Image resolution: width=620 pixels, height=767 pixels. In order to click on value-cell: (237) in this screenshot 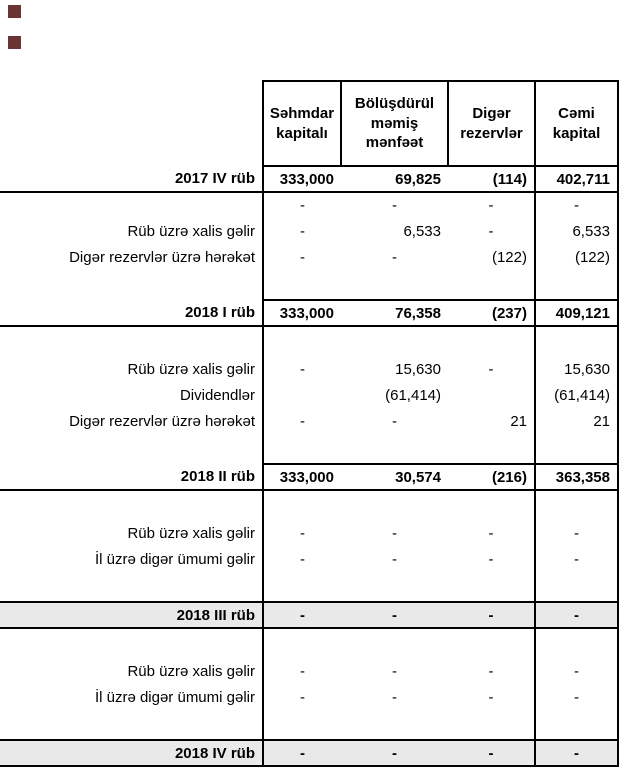, I will do `click(491, 313)`.